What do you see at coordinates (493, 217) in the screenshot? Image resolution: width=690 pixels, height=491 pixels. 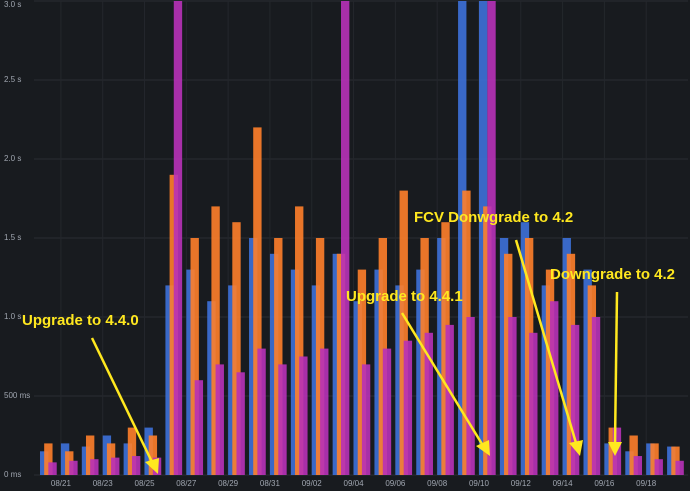 I see `annotation: FCV Donwgrade to 4.2` at bounding box center [493, 217].